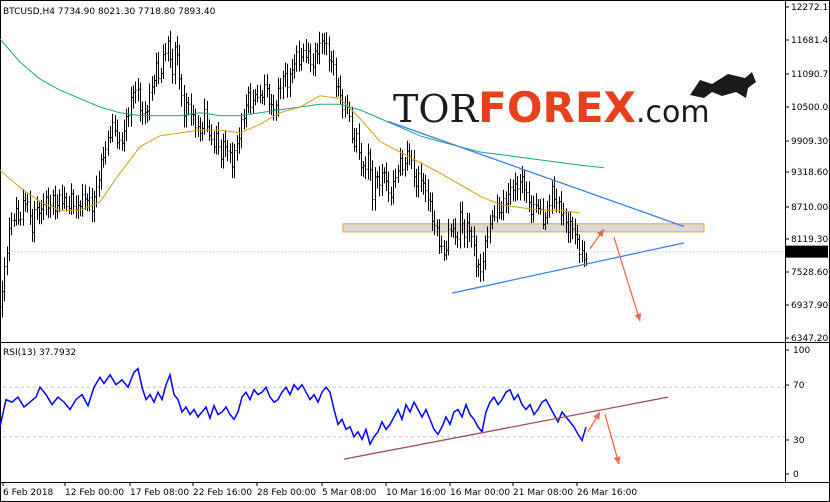 The width and height of the screenshot is (830, 502). What do you see at coordinates (801, 351) in the screenshot?
I see `rsi-tick-label: 100` at bounding box center [801, 351].